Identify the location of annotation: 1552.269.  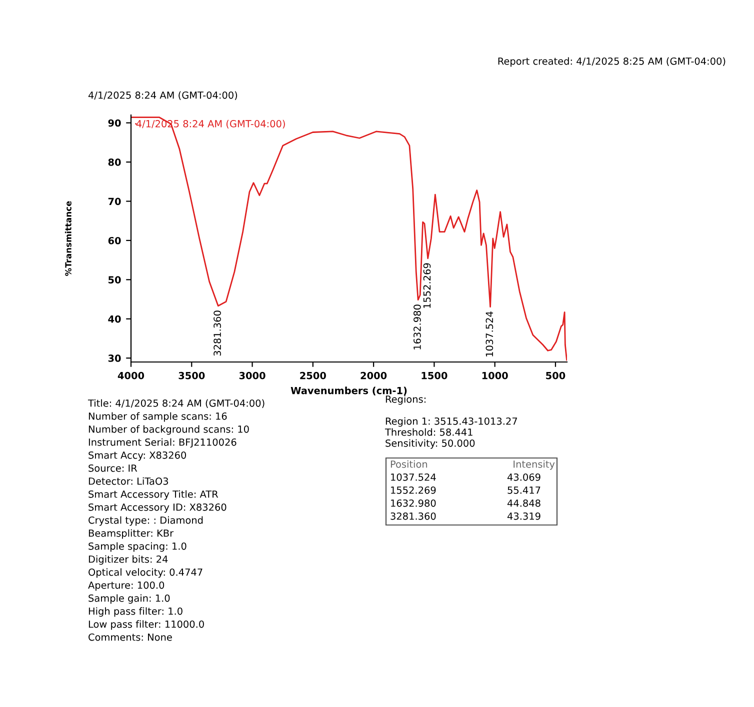
(427, 285).